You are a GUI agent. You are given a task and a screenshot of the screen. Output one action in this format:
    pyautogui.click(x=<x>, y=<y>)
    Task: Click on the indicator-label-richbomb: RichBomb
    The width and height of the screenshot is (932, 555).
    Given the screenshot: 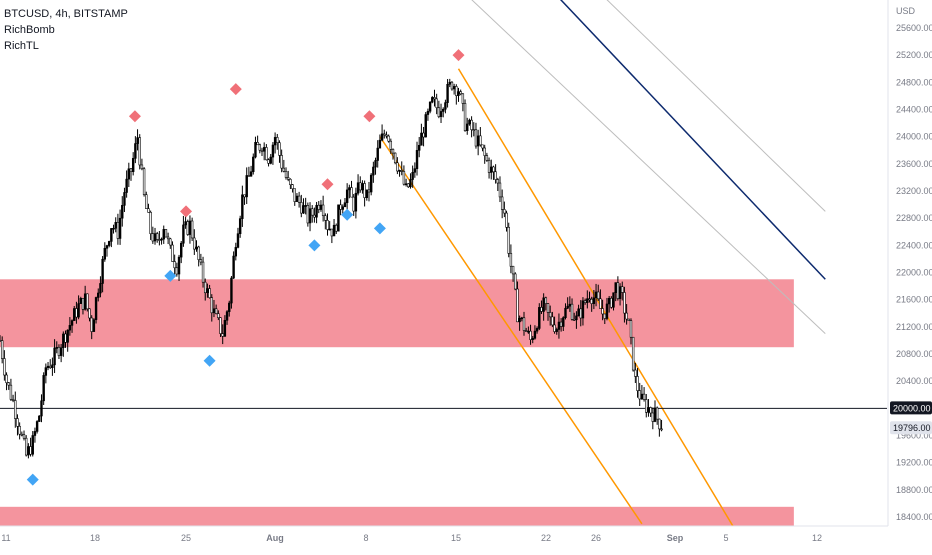 What is the action you would take?
    pyautogui.click(x=29, y=30)
    